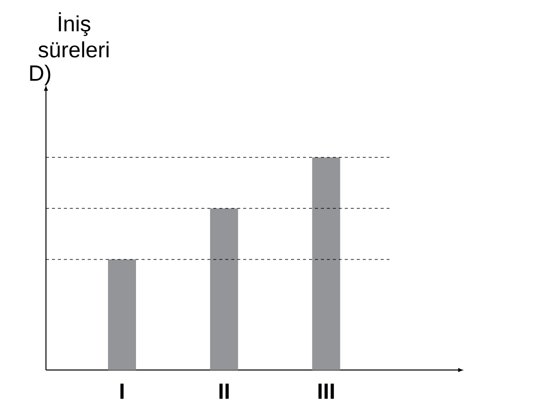 The image size is (547, 409). What do you see at coordinates (40, 75) in the screenshot?
I see `text: D)` at bounding box center [40, 75].